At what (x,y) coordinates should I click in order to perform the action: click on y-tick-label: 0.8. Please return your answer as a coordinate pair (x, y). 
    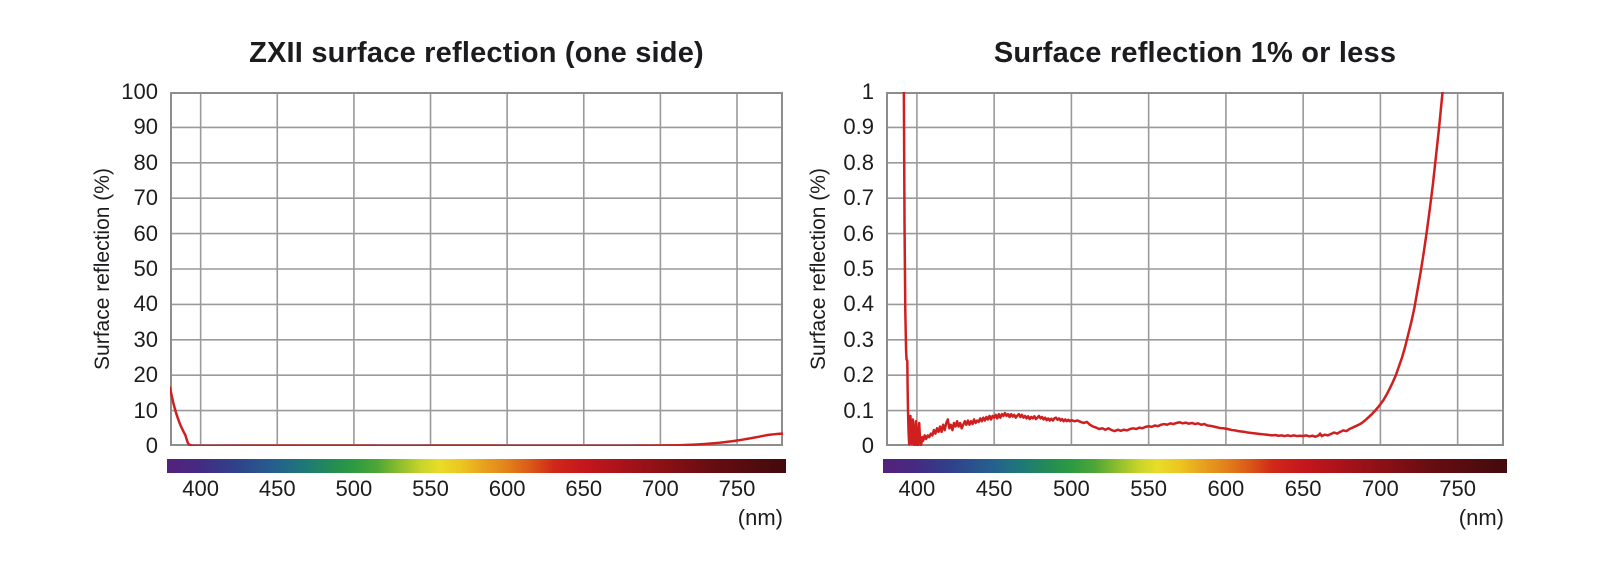
    Looking at the image, I should click on (858, 162).